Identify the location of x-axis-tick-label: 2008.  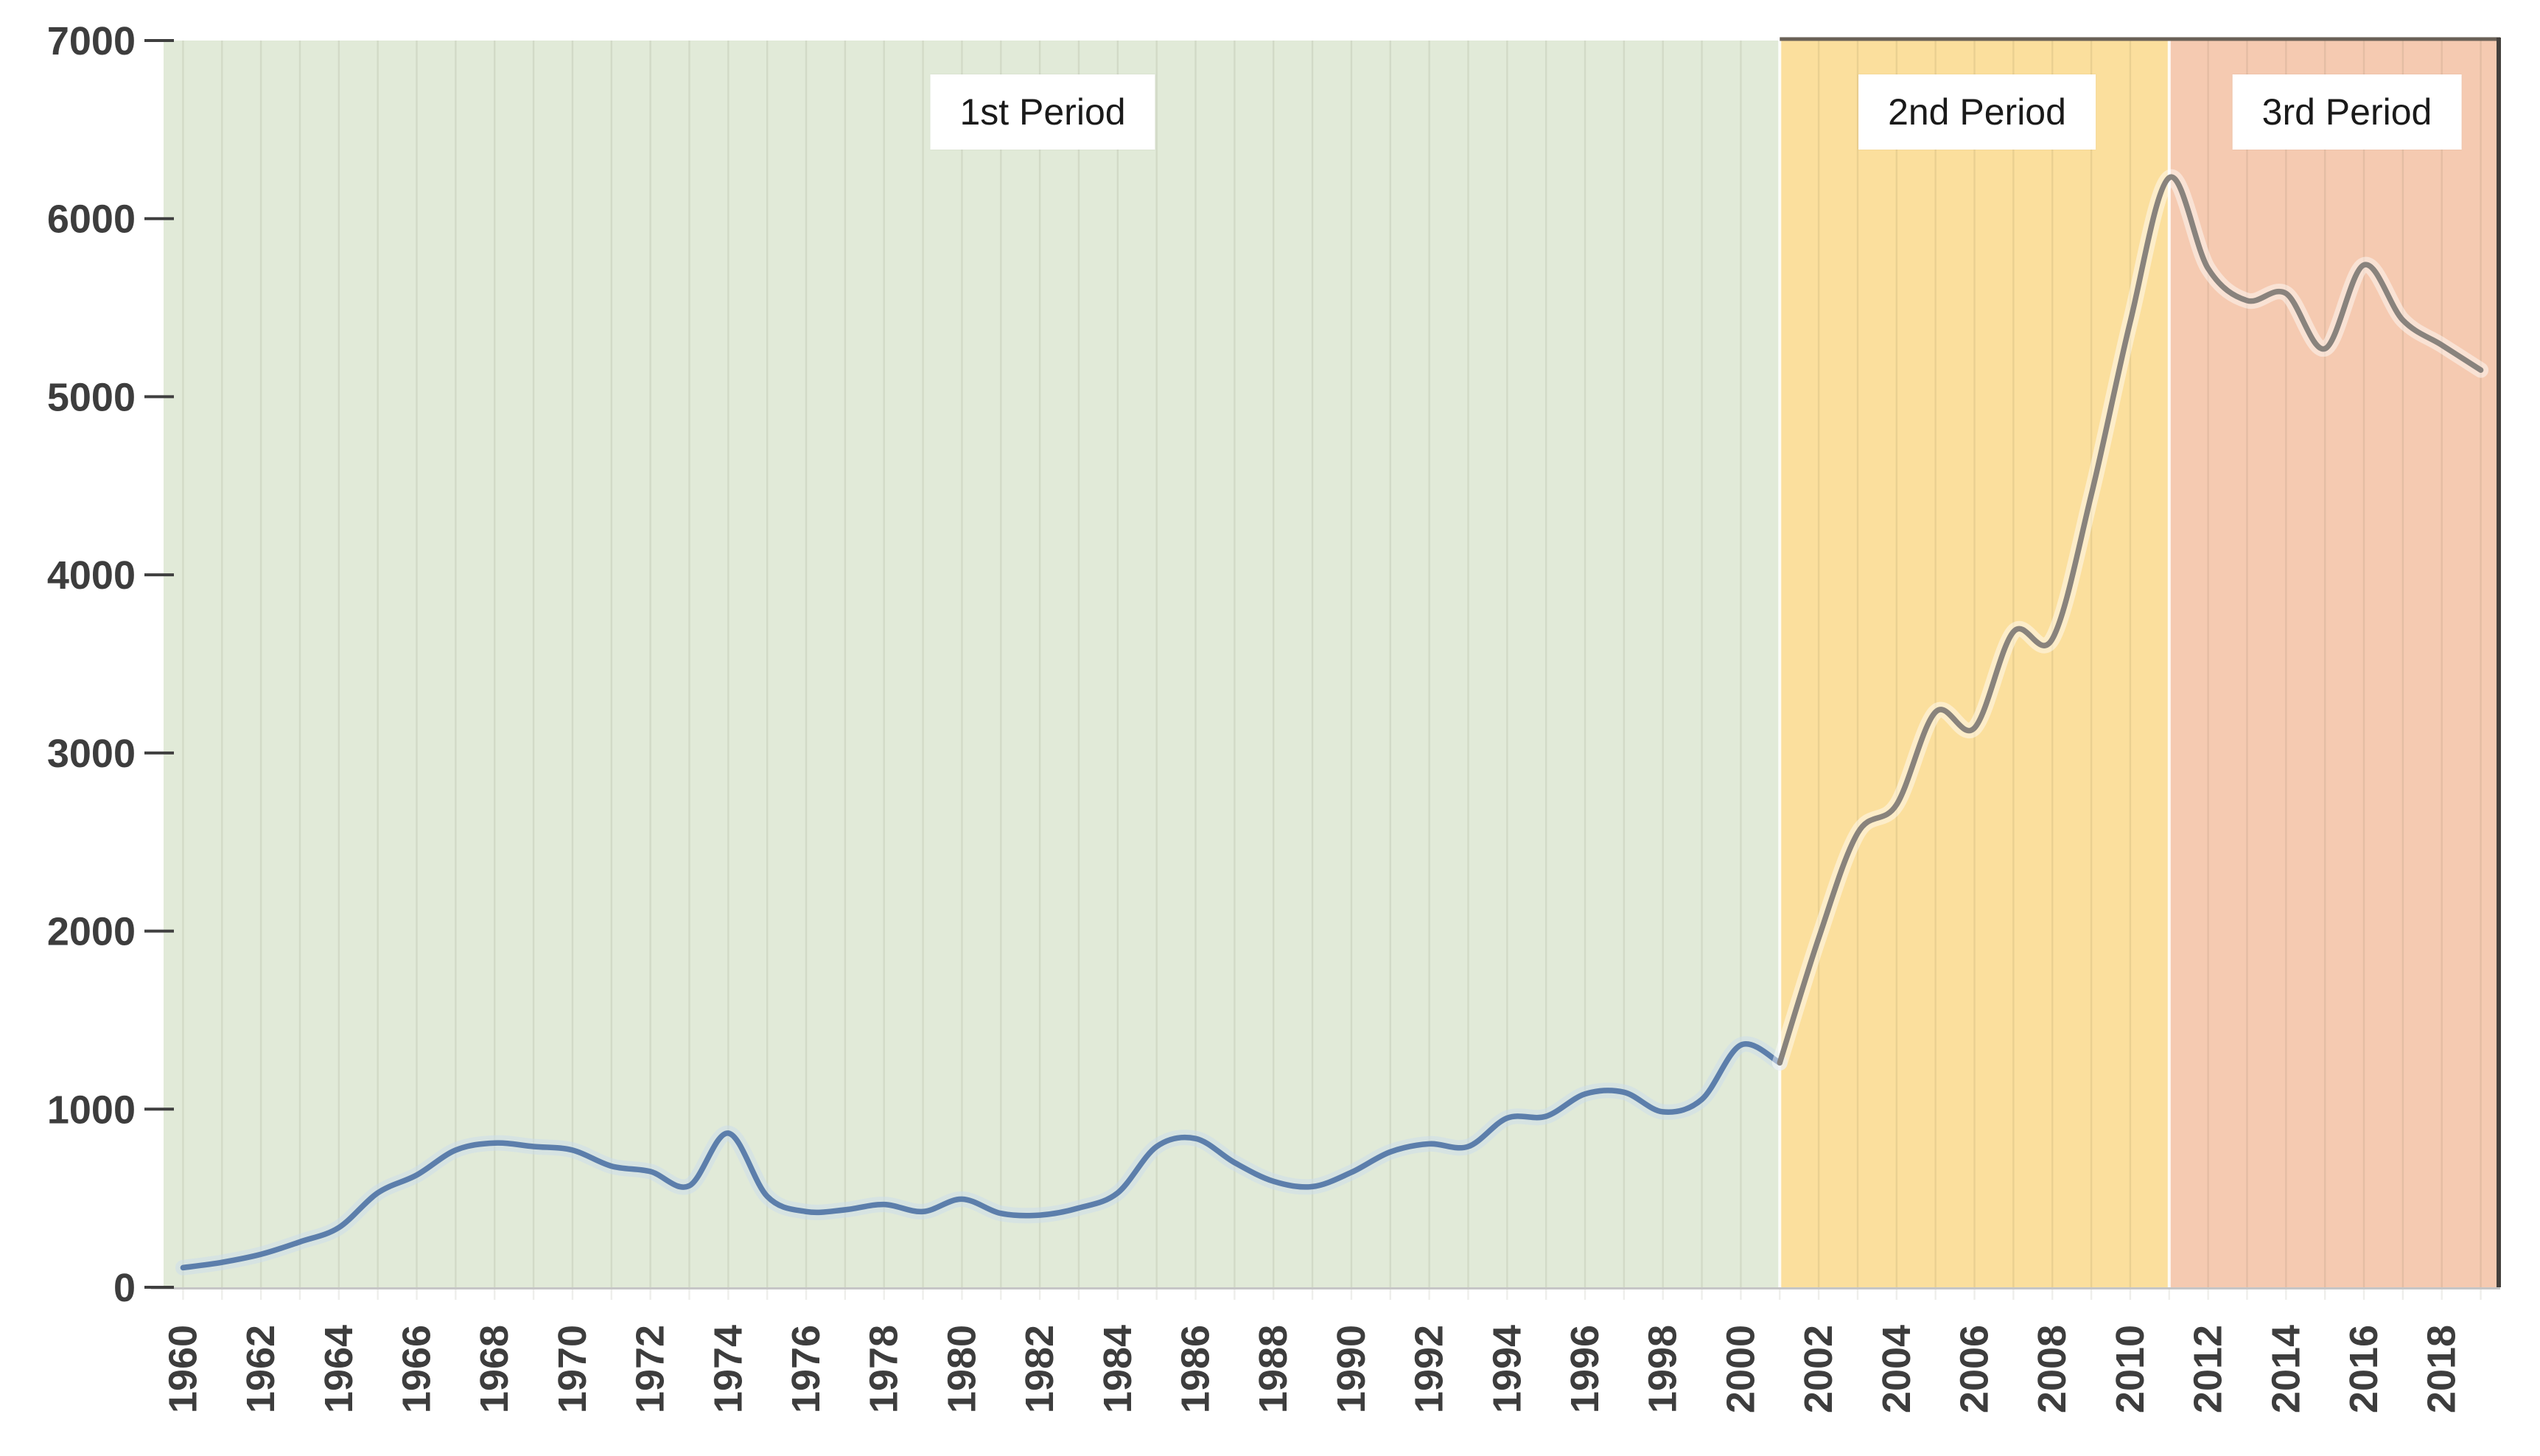
(2052, 1369).